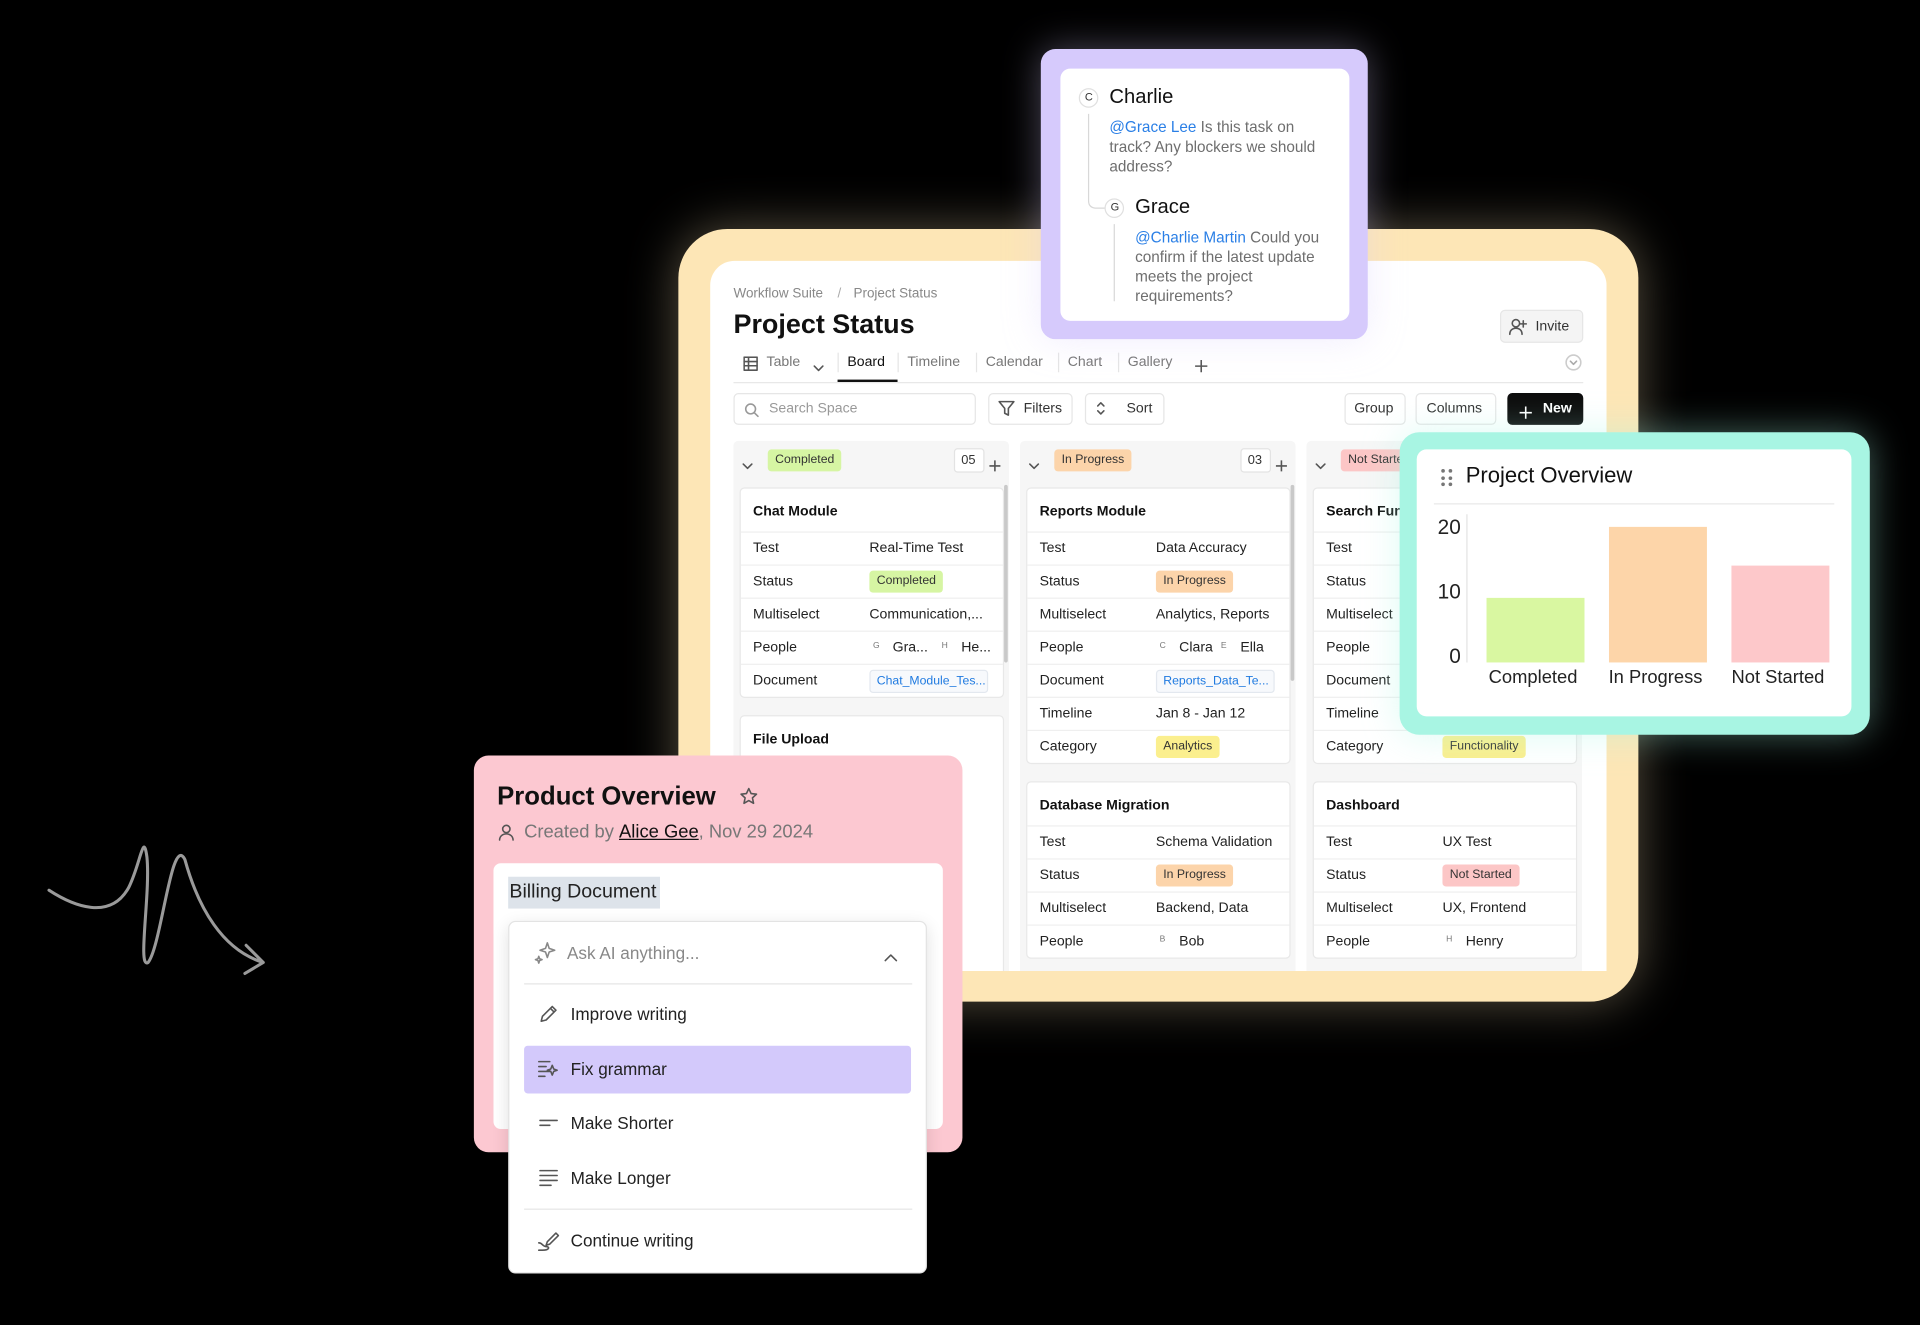  Describe the element at coordinates (1535, 630) in the screenshot. I see `bar` at that location.